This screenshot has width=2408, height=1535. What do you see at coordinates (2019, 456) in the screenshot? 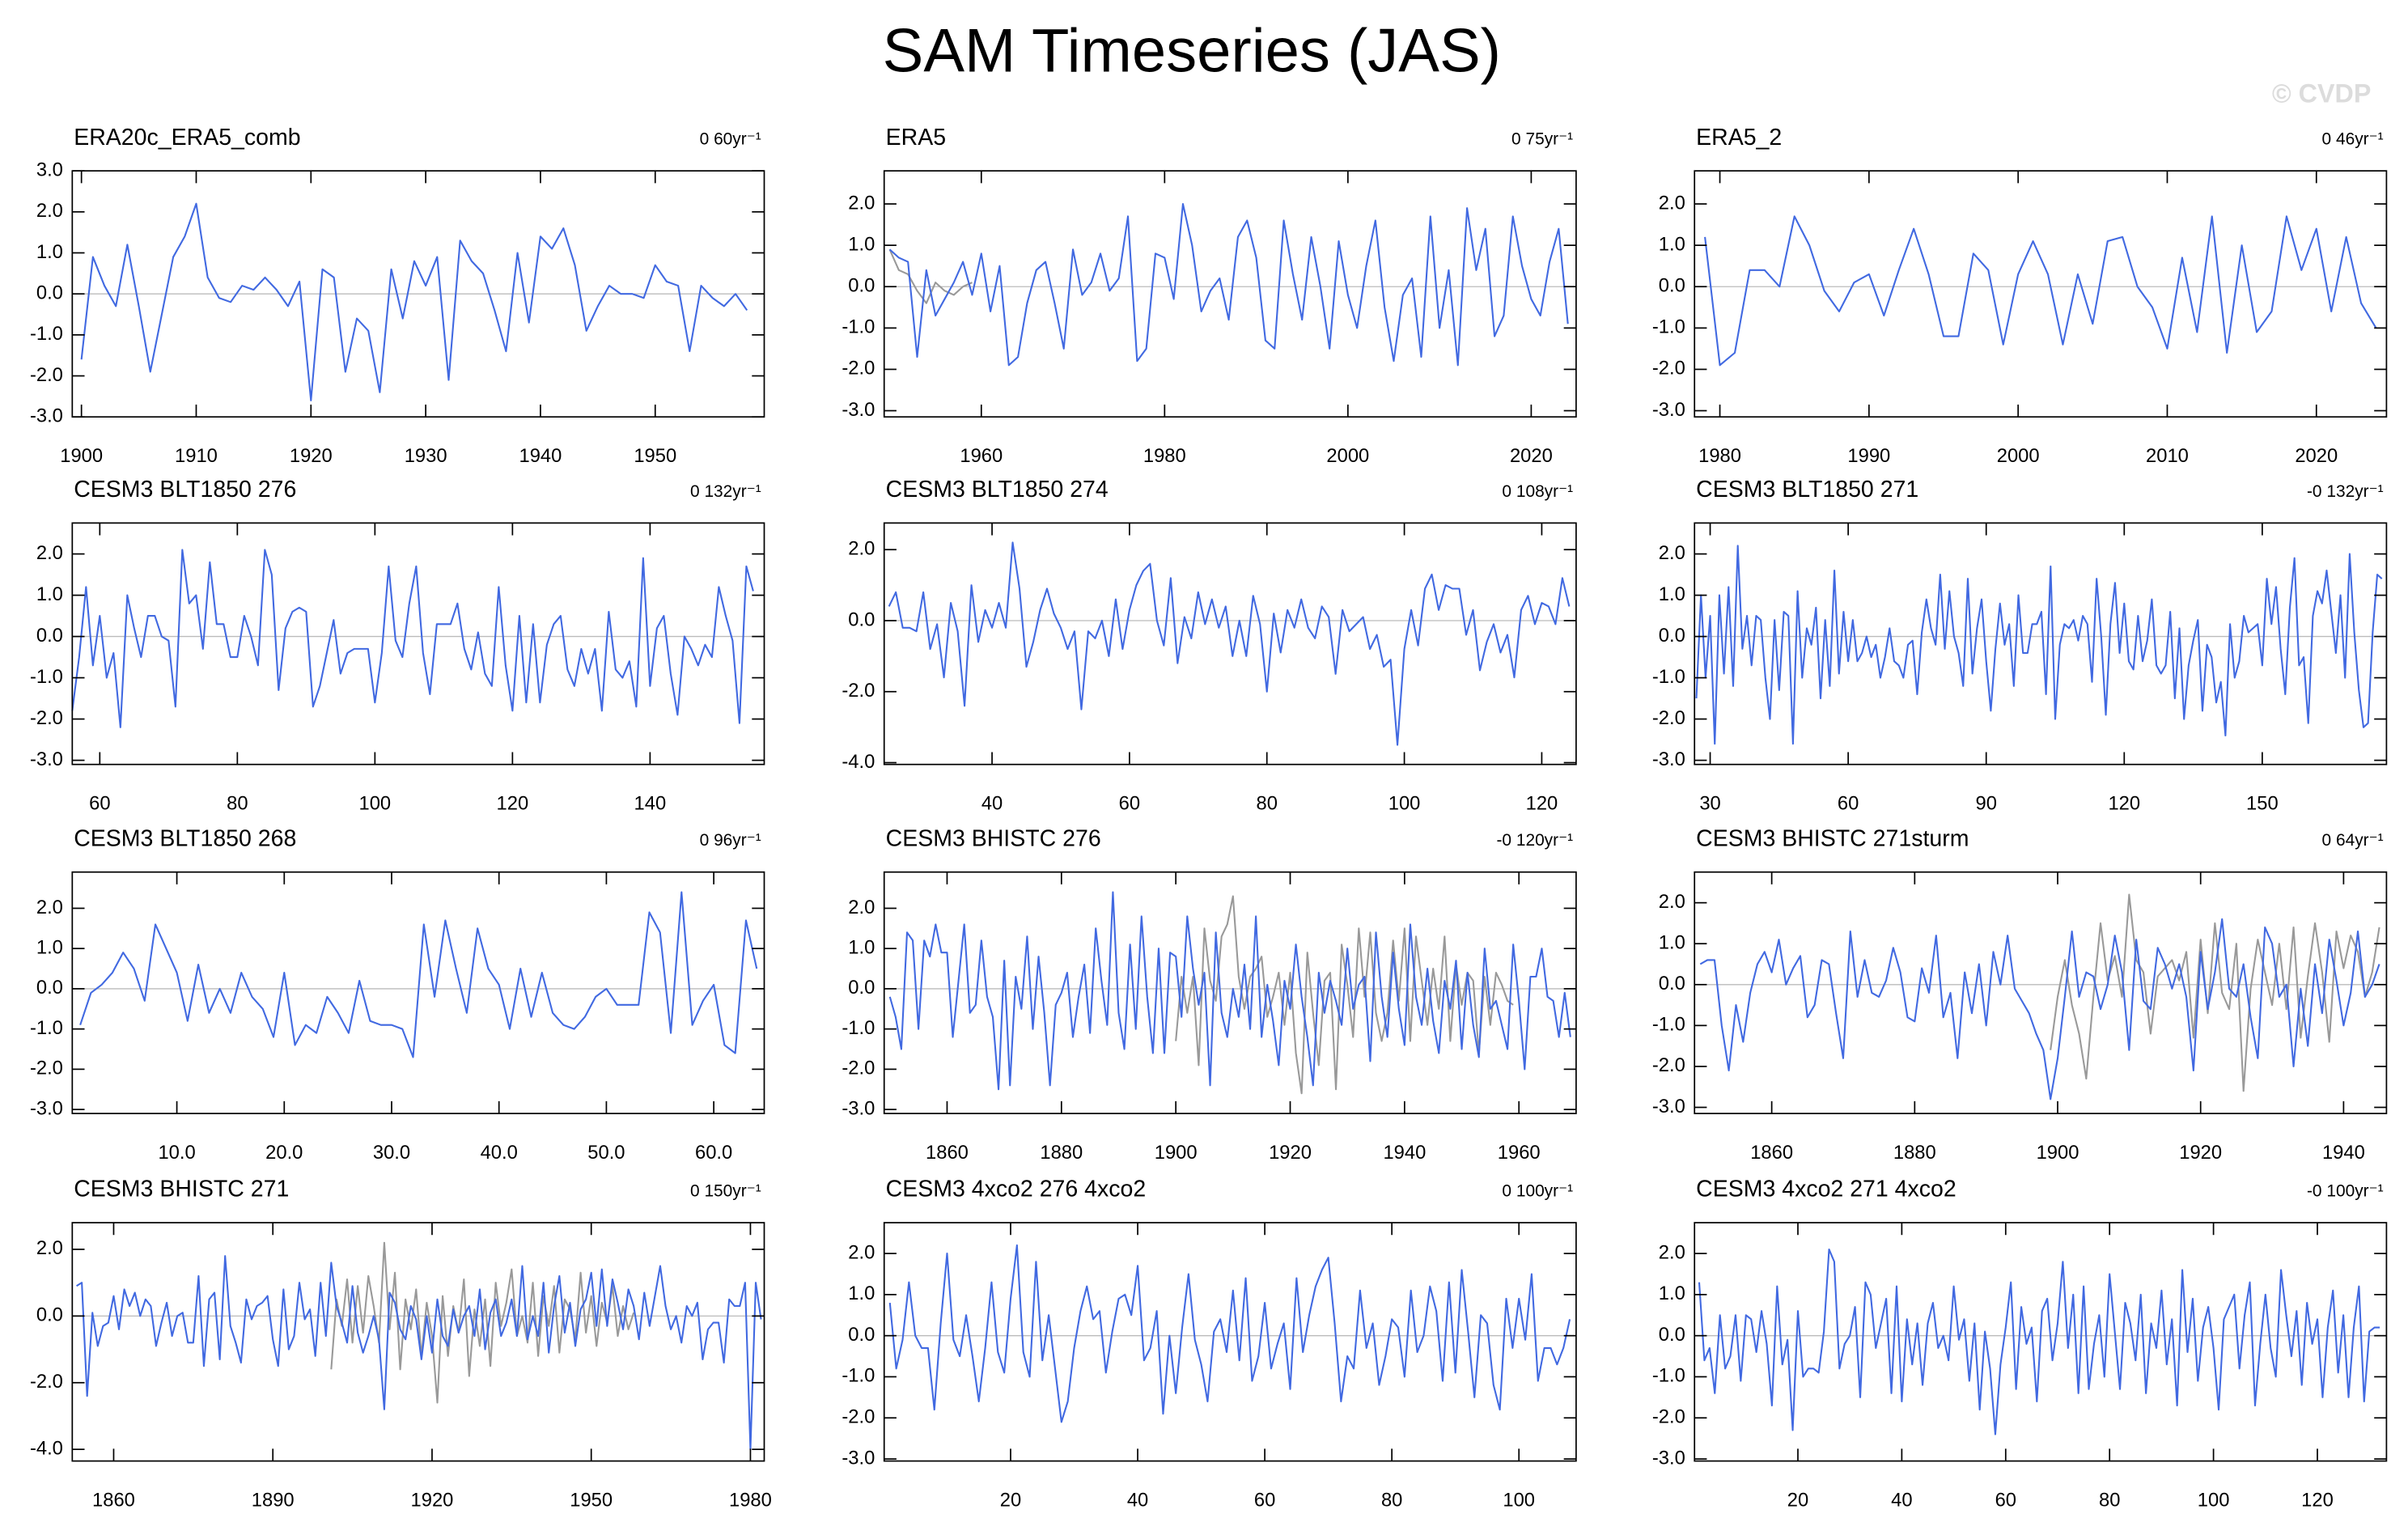
I see `x-tick-label: 2000` at bounding box center [2019, 456].